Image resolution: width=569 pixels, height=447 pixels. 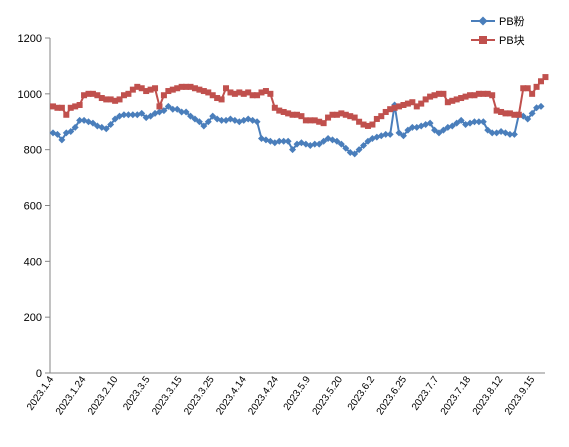 What do you see at coordinates (137, 393) in the screenshot?
I see `x-tick-label: 2023.3.5` at bounding box center [137, 393].